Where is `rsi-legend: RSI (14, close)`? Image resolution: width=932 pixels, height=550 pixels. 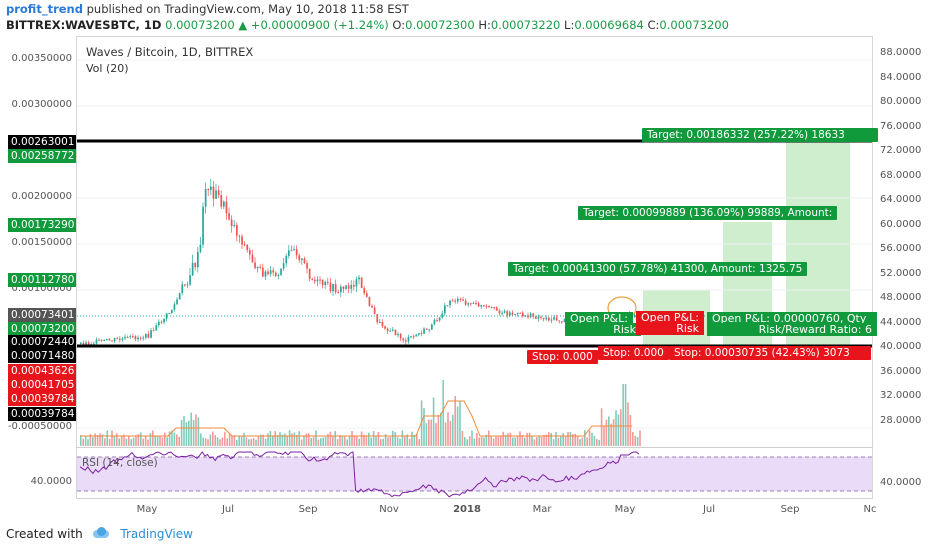
rsi-legend: RSI (14, close) is located at coordinates (120, 463).